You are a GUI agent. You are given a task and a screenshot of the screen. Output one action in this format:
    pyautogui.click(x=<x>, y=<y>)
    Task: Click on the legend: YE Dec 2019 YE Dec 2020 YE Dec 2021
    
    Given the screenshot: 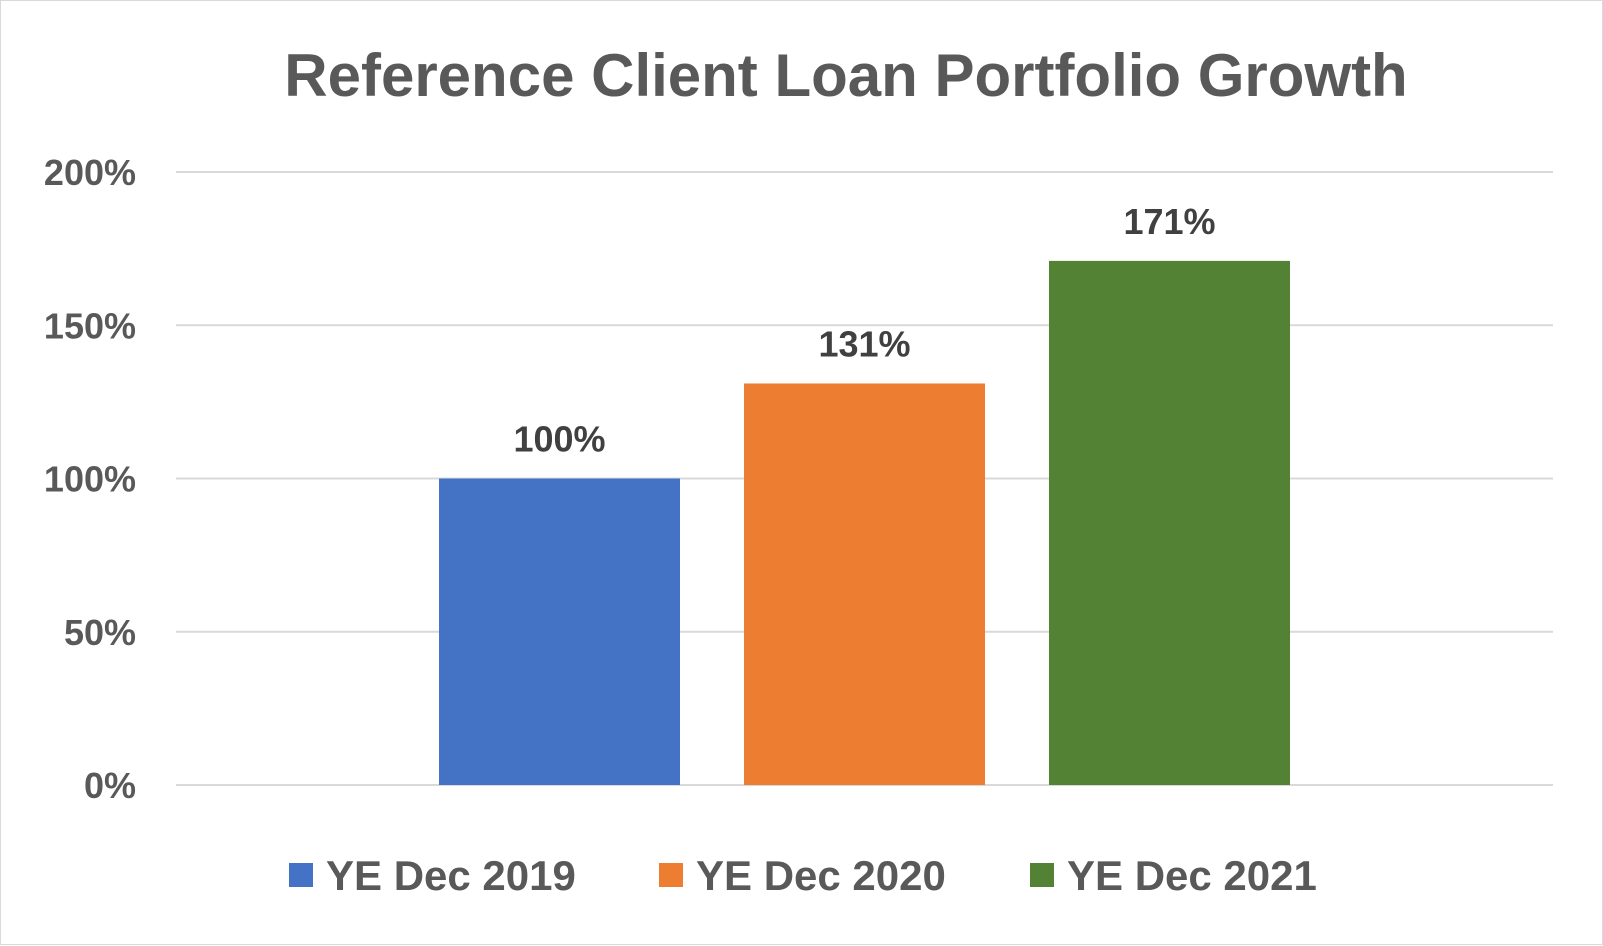 What is the action you would take?
    pyautogui.click(x=803, y=875)
    